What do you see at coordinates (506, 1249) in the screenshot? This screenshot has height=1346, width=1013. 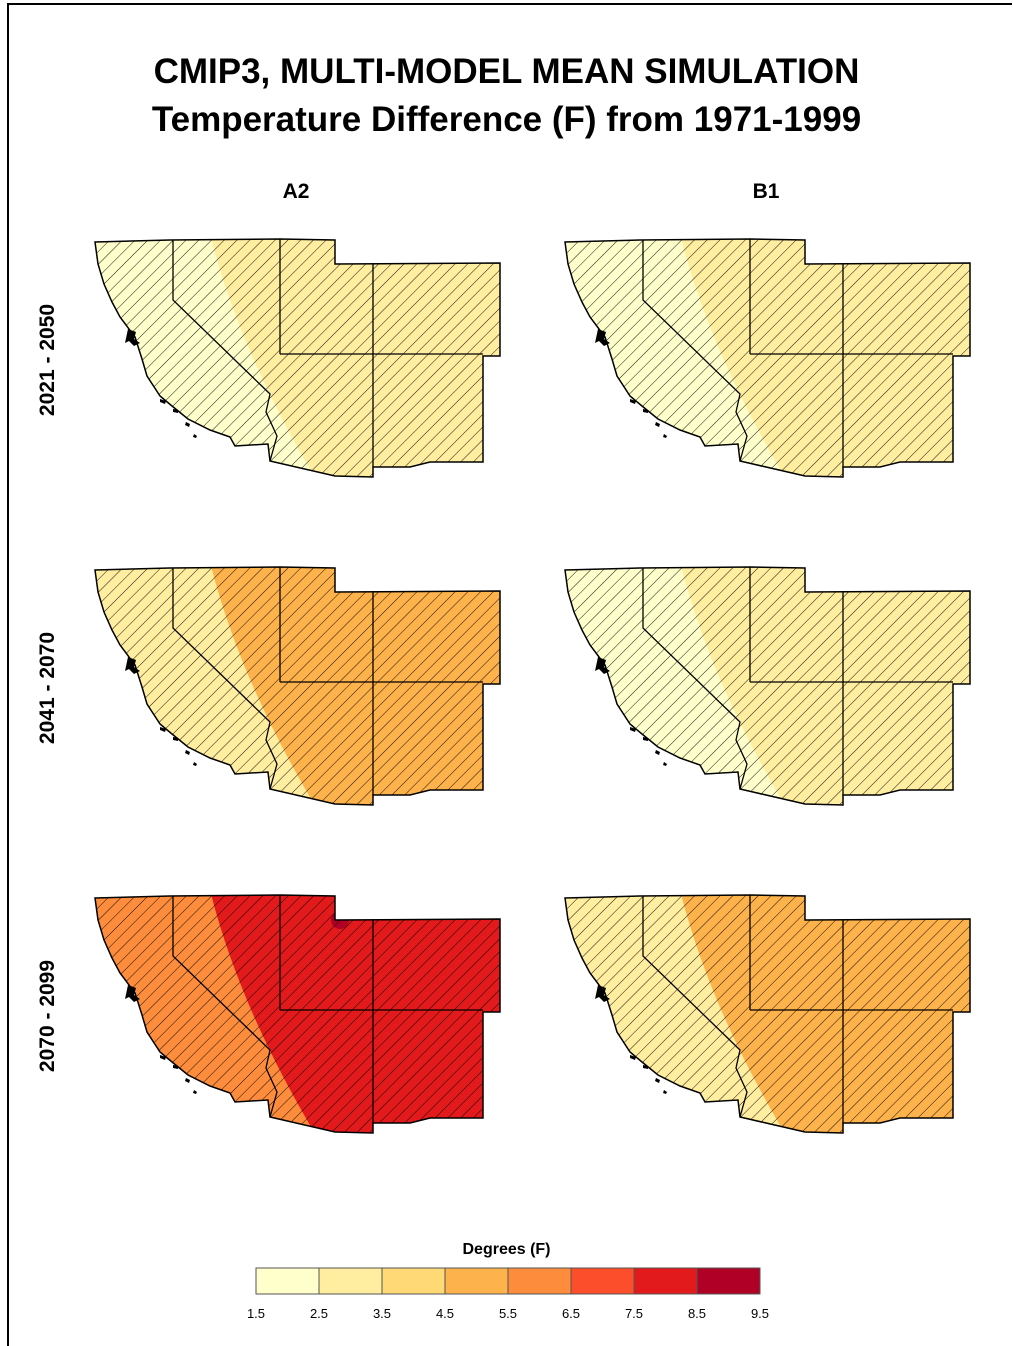 I see `legend-title: Degrees (F)` at bounding box center [506, 1249].